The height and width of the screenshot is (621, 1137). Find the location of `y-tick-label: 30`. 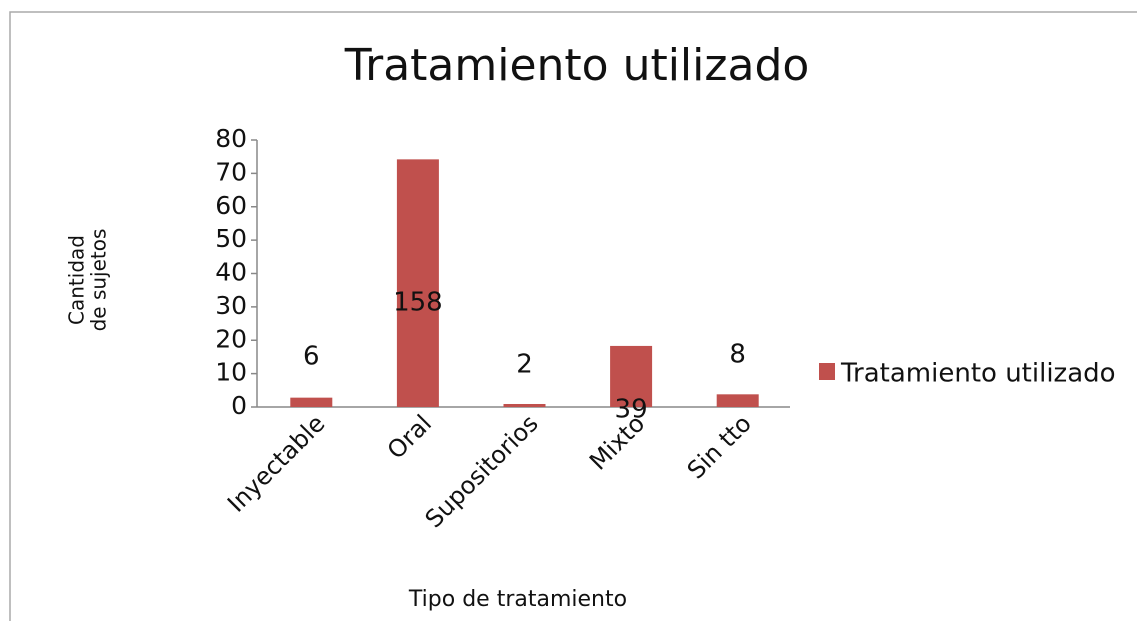

y-tick-label: 30 is located at coordinates (231, 305).